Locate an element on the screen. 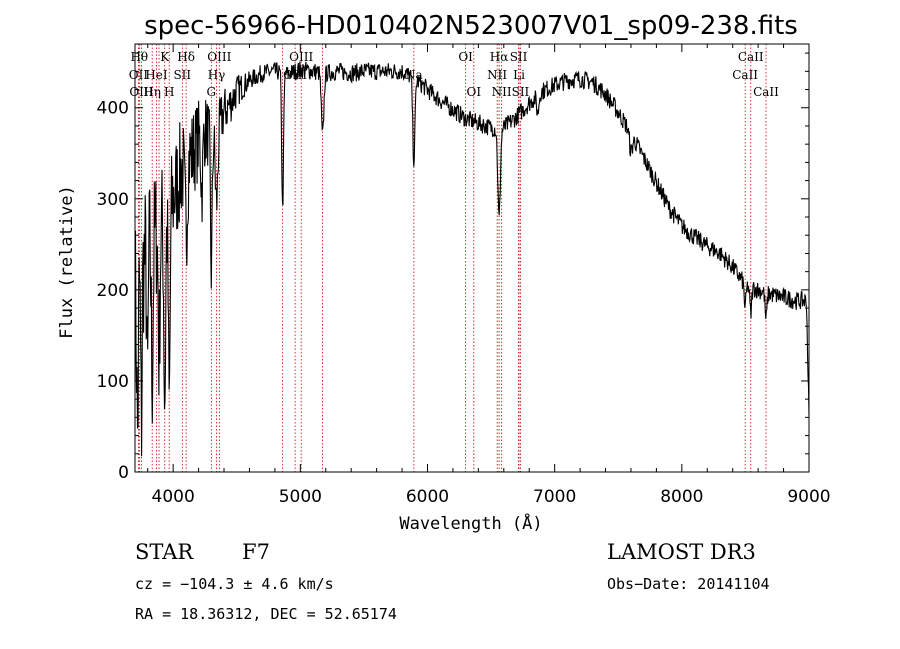  spectral-line-label: HeI is located at coordinates (156, 75).